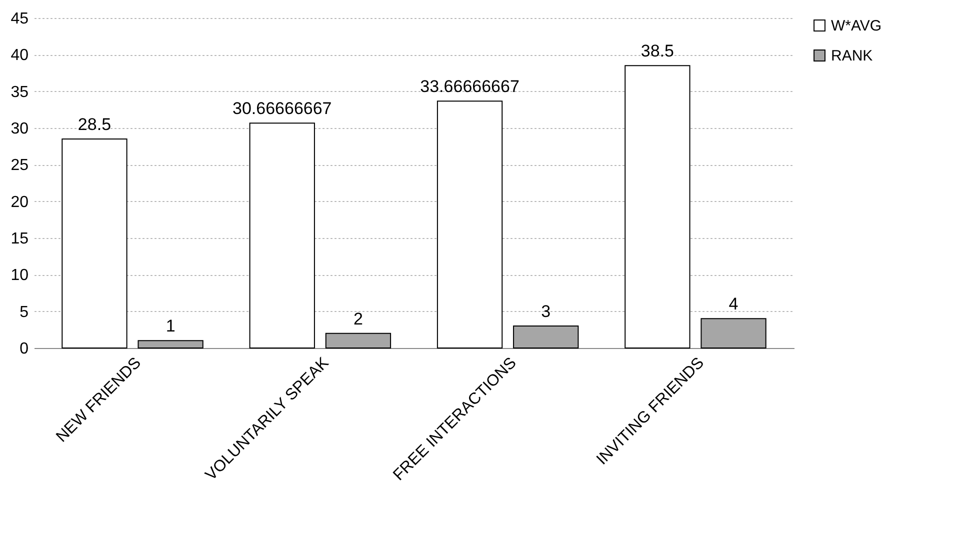 The width and height of the screenshot is (967, 557). Describe the element at coordinates (657, 51) in the screenshot. I see `data-label: 38.5` at that location.